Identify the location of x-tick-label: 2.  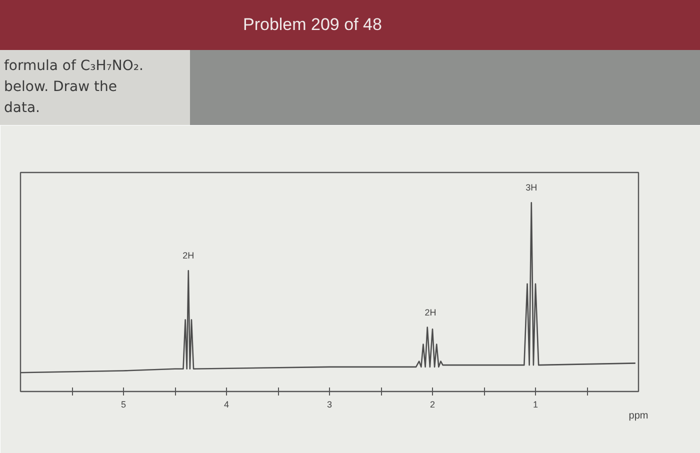
(433, 405).